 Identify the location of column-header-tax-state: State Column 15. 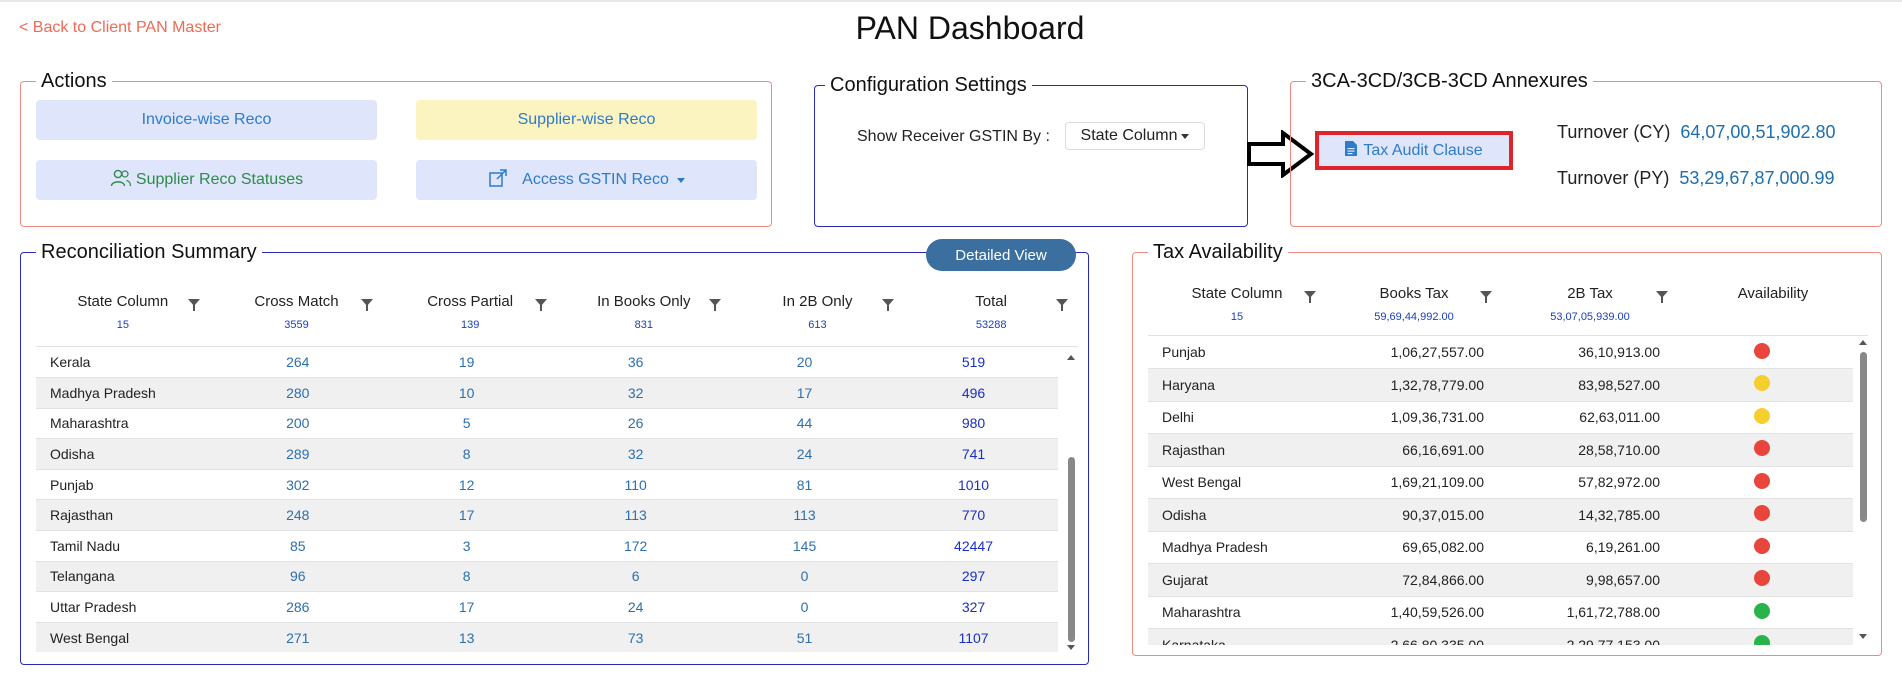
(1237, 299).